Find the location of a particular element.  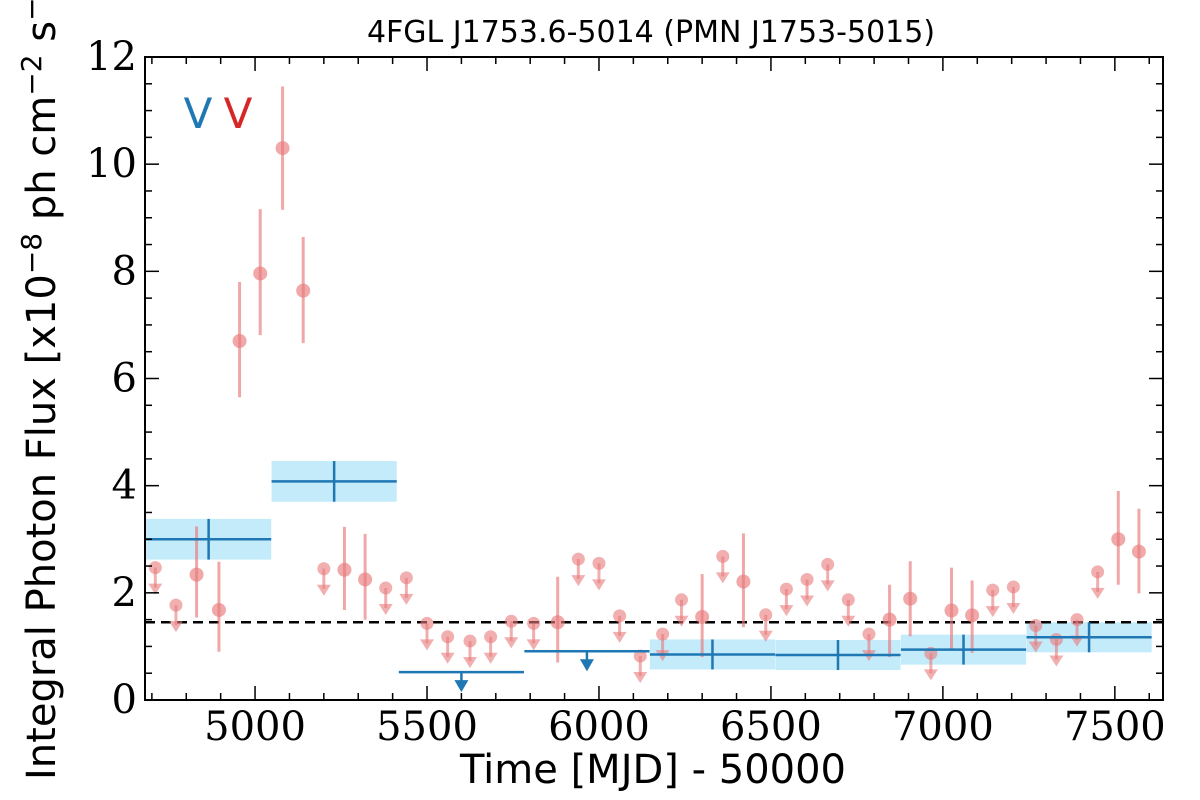

x-axis-label: Time [MJD] - 50000 is located at coordinates (652, 770).